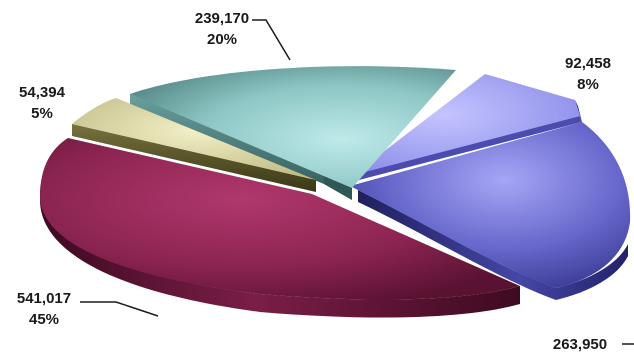  What do you see at coordinates (588, 63) in the screenshot?
I see `label-value-92458: 92,458` at bounding box center [588, 63].